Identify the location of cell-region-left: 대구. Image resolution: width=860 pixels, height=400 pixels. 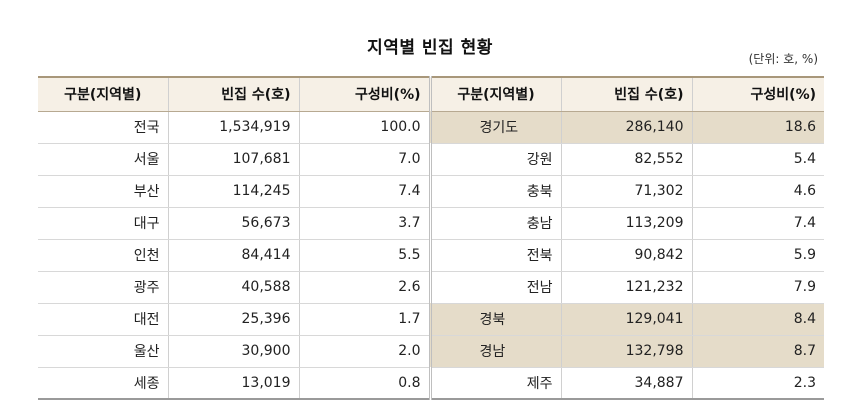
(103, 223).